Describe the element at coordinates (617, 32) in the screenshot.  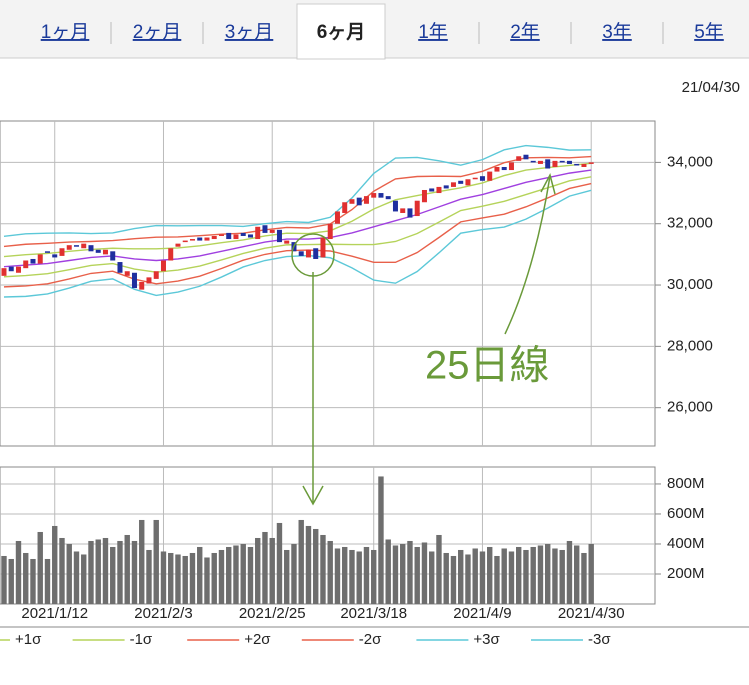
I see `tab: 3年` at that location.